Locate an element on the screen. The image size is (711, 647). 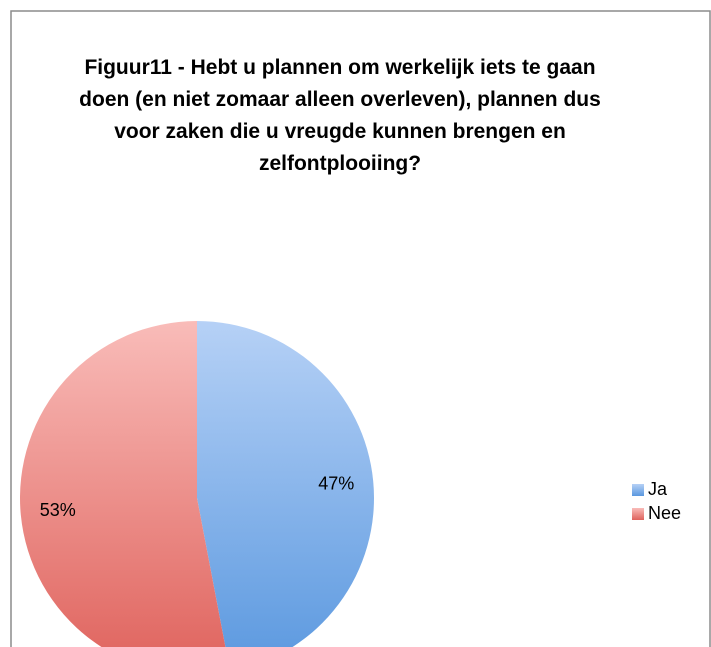
legend-label: Ja is located at coordinates (658, 489).